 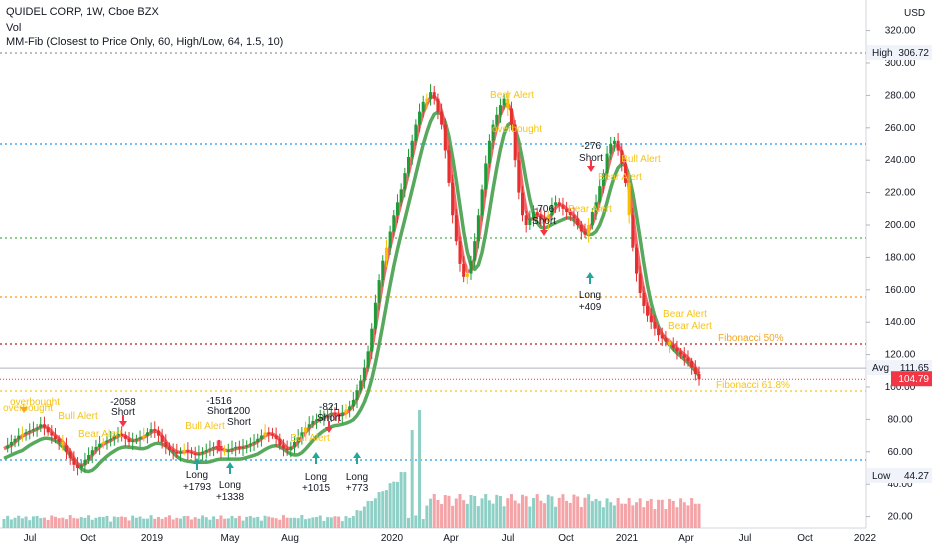 I want to click on last-price-badge, so click(x=911, y=379).